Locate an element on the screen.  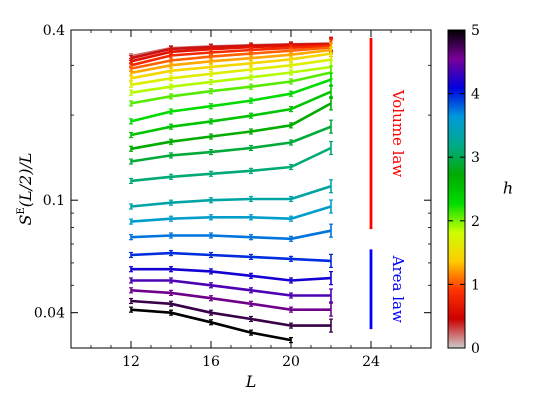
annotation-layer: Volume law Area law is located at coordinates (388, 183).